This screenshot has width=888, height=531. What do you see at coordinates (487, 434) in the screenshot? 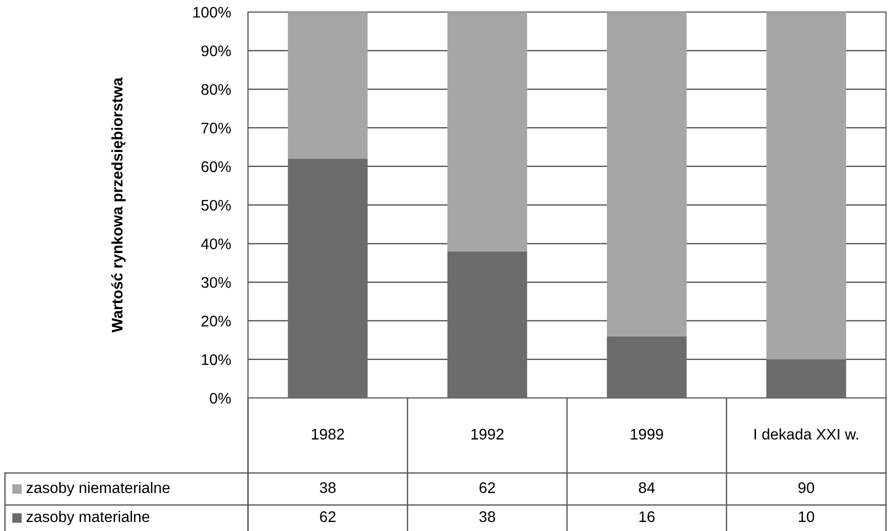
I see `x-tick-label: 1992` at bounding box center [487, 434].